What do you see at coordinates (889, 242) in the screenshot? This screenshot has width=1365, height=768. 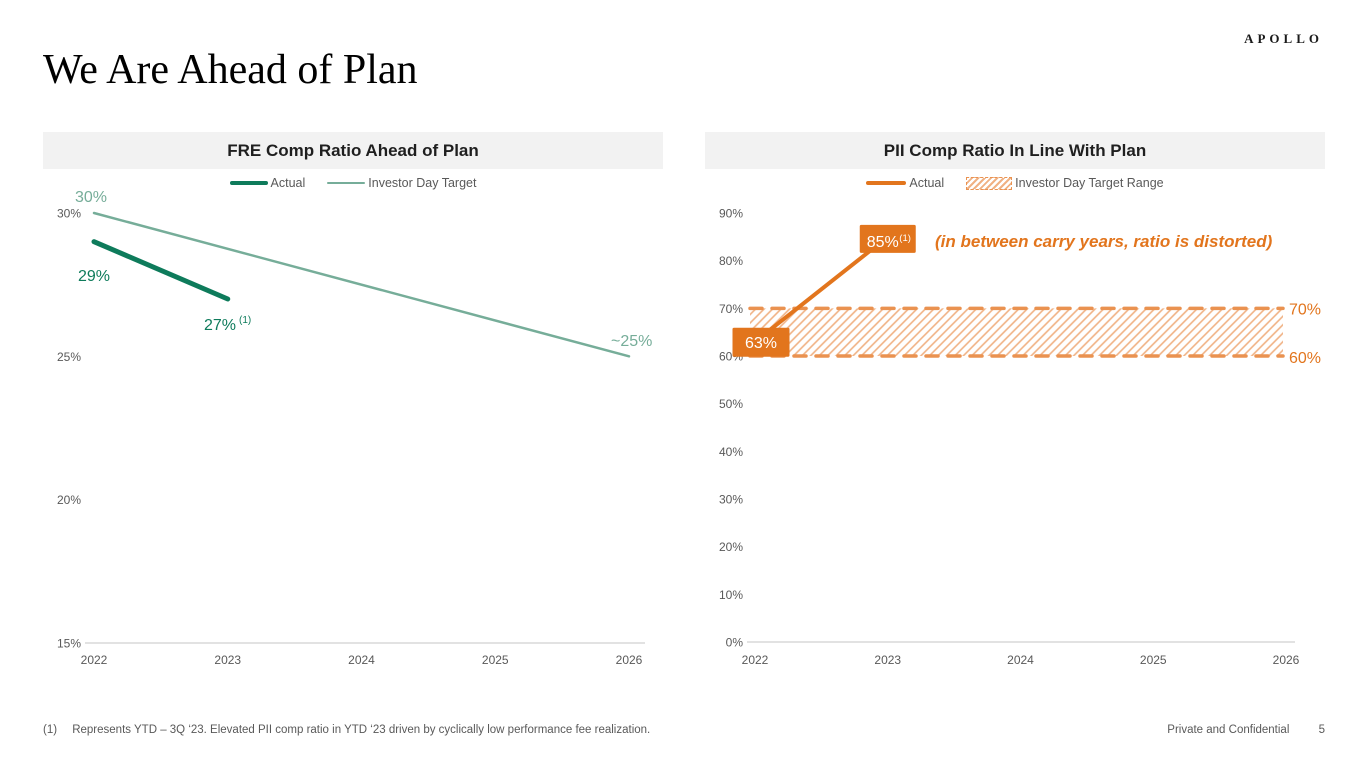 I see `value-label-2023: 85%(1)` at bounding box center [889, 242].